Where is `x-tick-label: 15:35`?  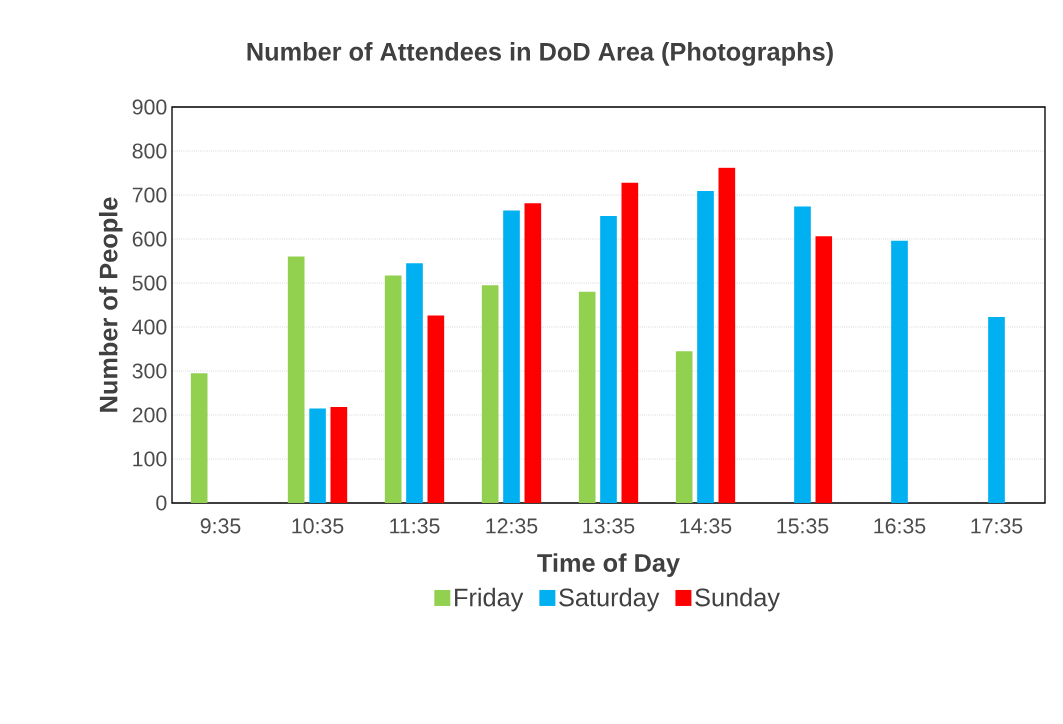
x-tick-label: 15:35 is located at coordinates (803, 526).